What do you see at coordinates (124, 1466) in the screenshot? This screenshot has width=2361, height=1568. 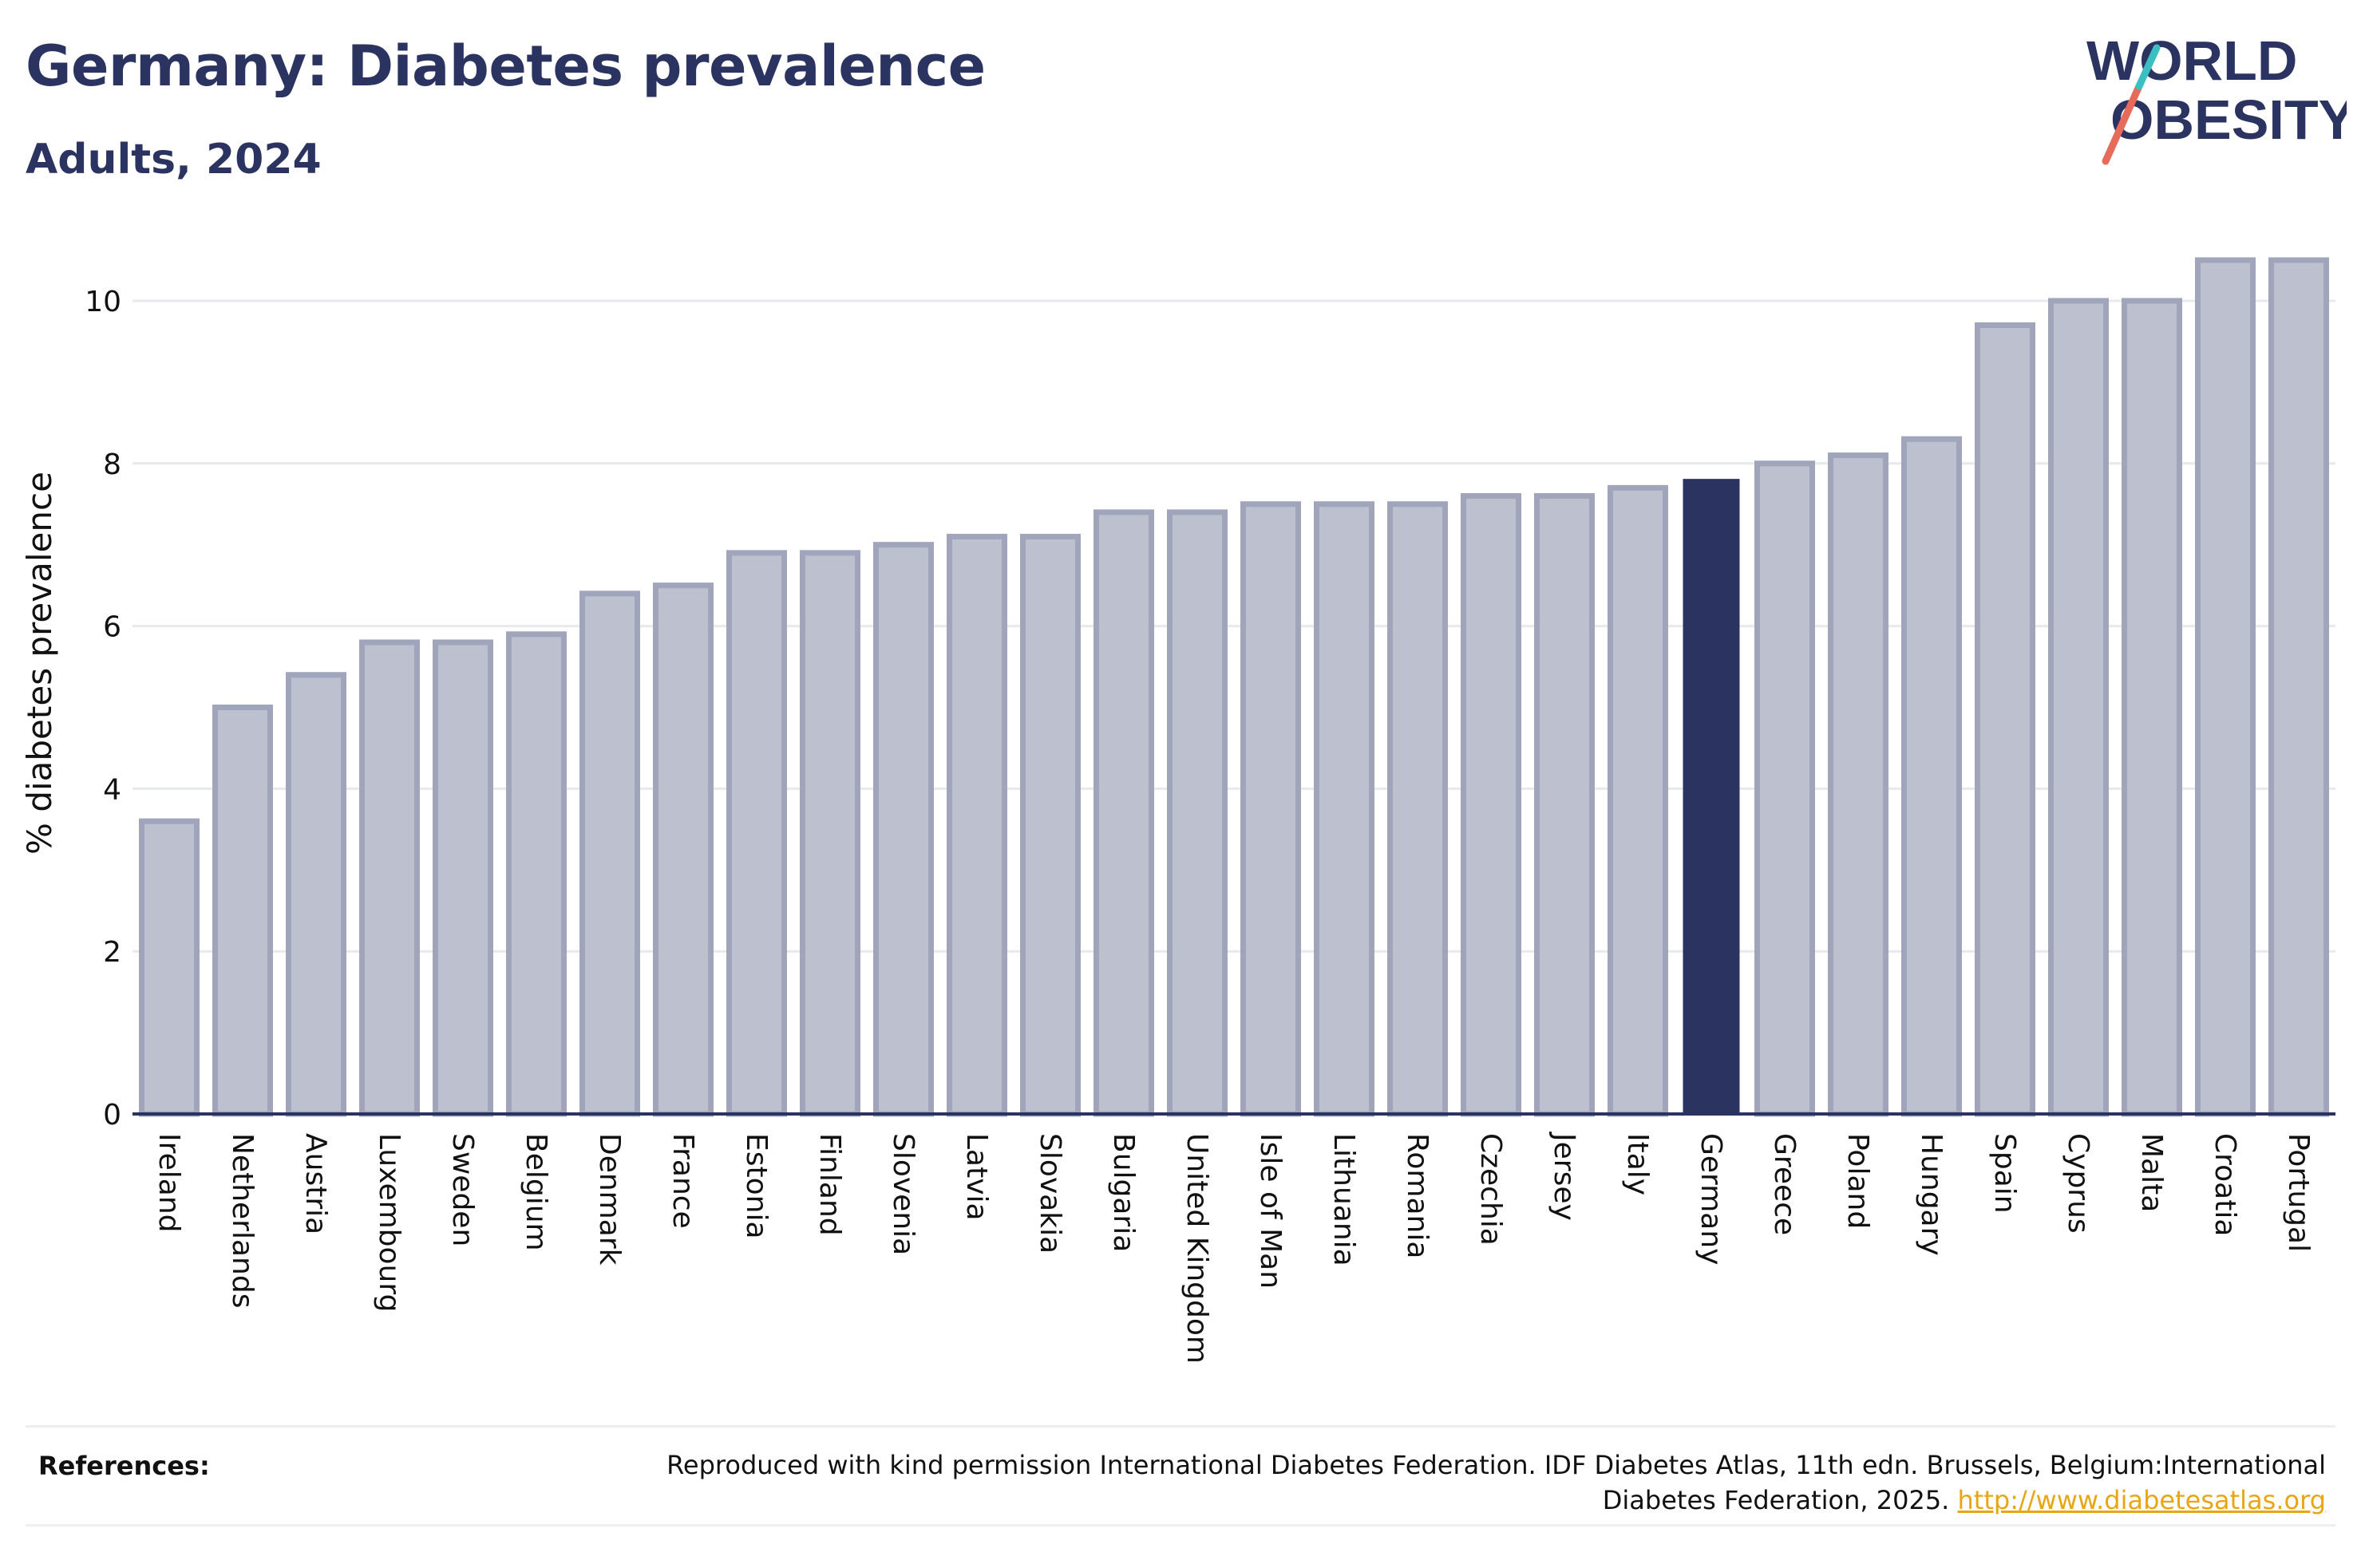 I see `references-label: References:` at bounding box center [124, 1466].